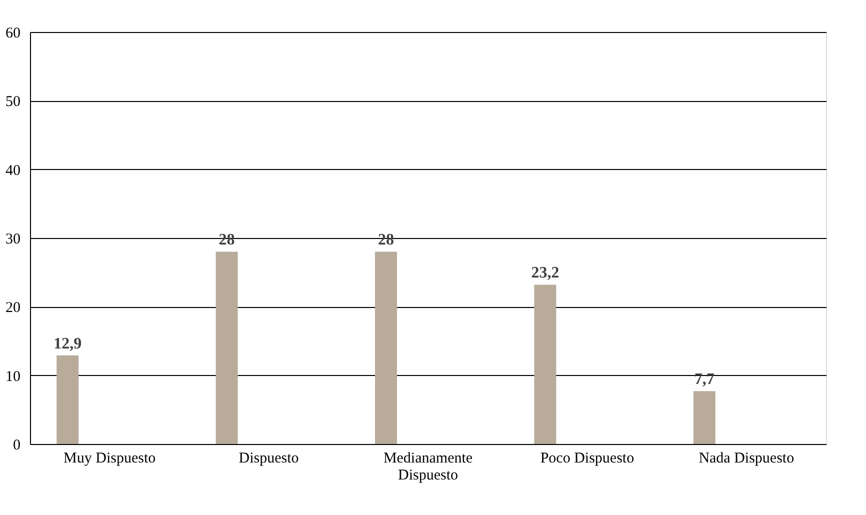 This screenshot has height=515, width=866. What do you see at coordinates (13, 34) in the screenshot?
I see `y-tick-label: 60` at bounding box center [13, 34].